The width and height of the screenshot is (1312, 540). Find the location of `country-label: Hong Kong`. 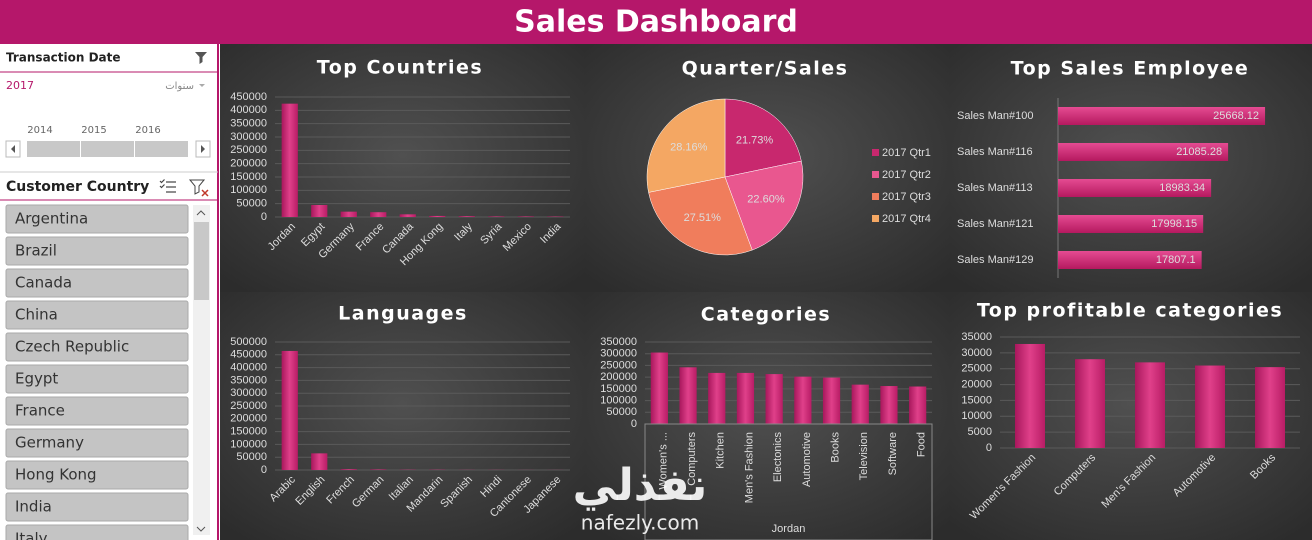

country-label: Hong Kong is located at coordinates (56, 475).